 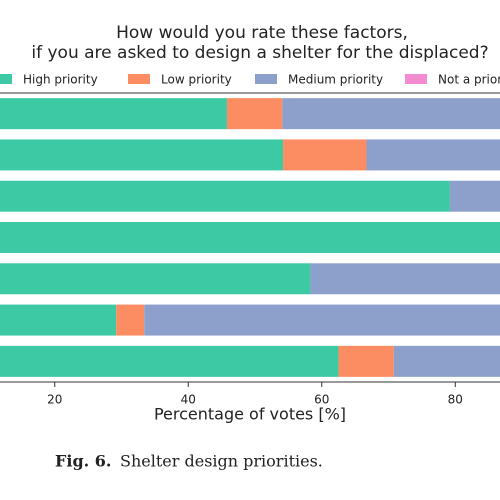 I want to click on legend-label: Not a priority, so click(x=469, y=80).